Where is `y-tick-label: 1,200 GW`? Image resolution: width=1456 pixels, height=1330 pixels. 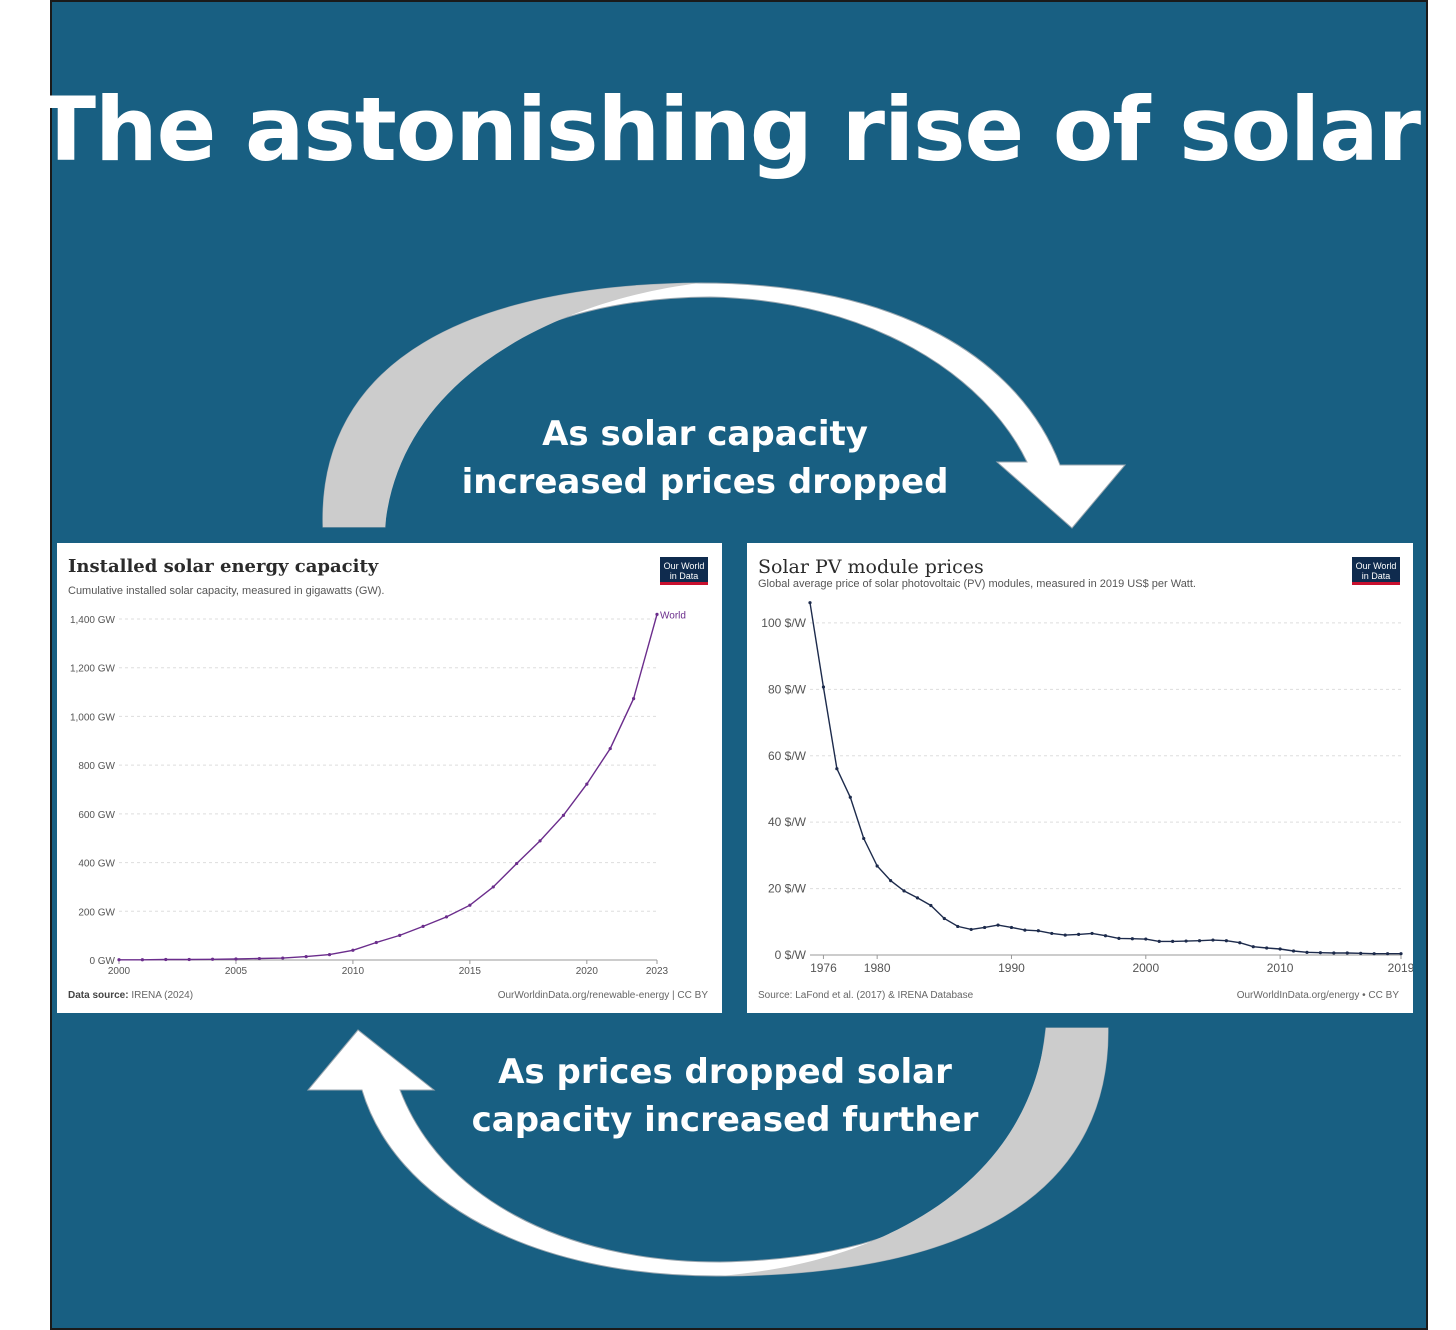 y-tick-label: 1,200 GW is located at coordinates (93, 669).